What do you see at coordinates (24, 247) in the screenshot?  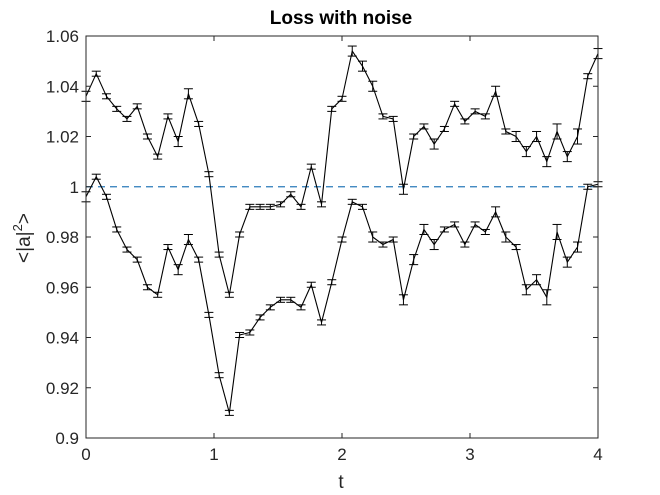 I see `y-axis-title-main: <|a|` at bounding box center [24, 247].